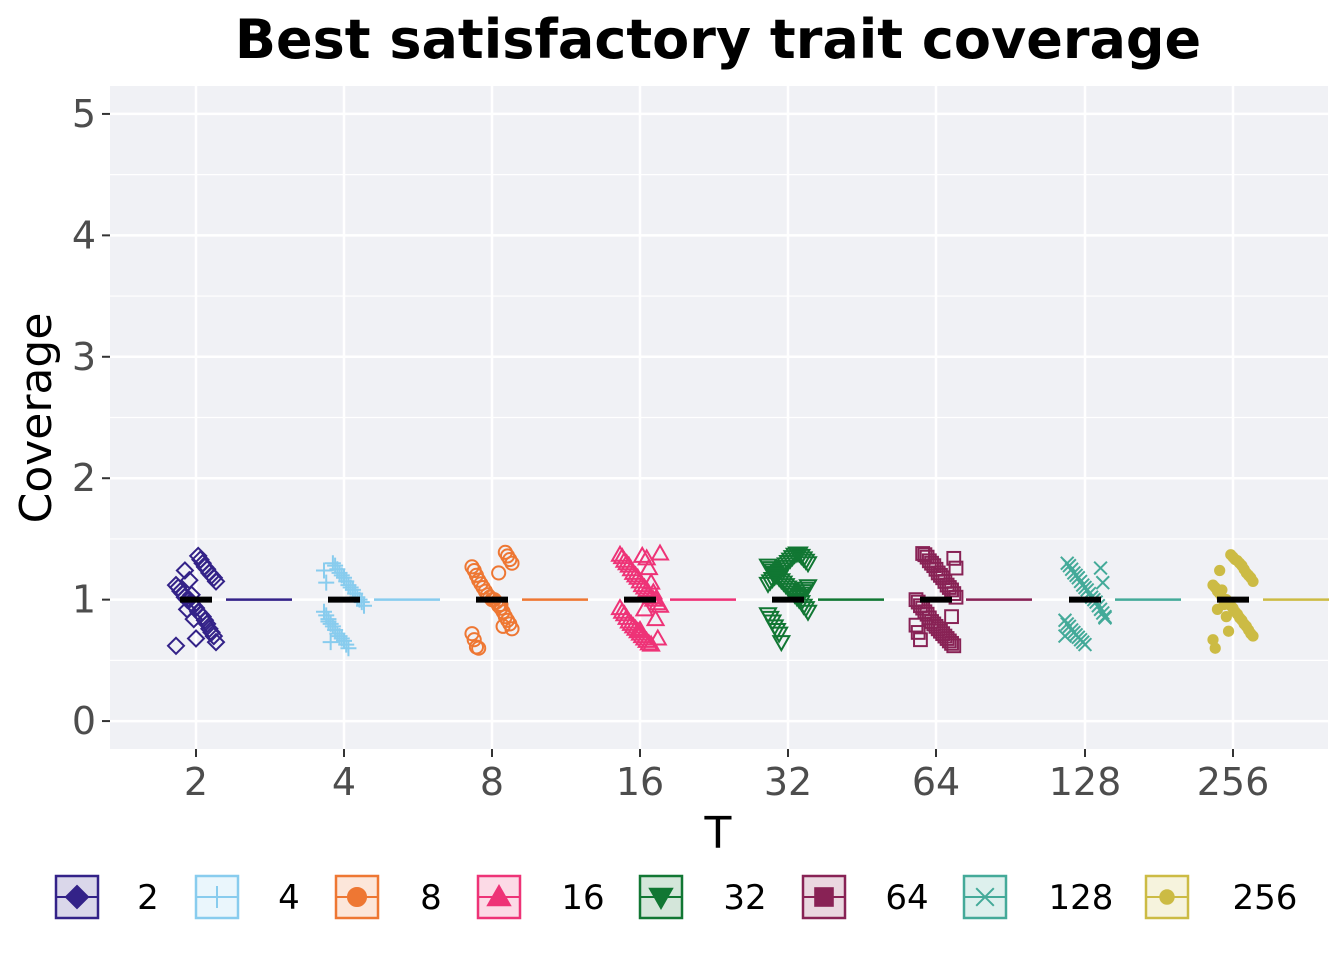 The height and width of the screenshot is (960, 1344). I want to click on legend-label: 8, so click(431, 898).